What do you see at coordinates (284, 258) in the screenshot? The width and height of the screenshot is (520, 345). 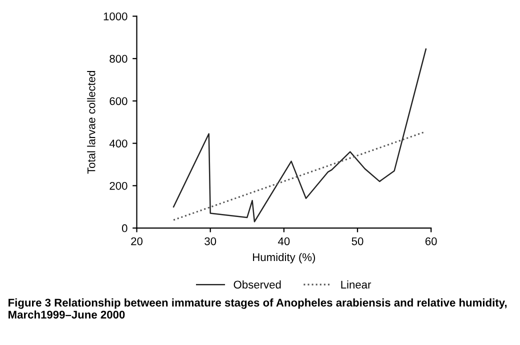 I see `x-axis-title: Humidity (%)` at bounding box center [284, 258].